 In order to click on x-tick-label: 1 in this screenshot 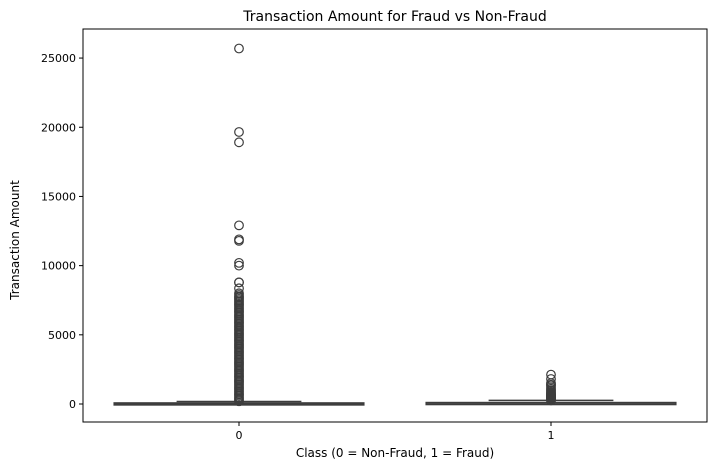, I will do `click(551, 435)`.